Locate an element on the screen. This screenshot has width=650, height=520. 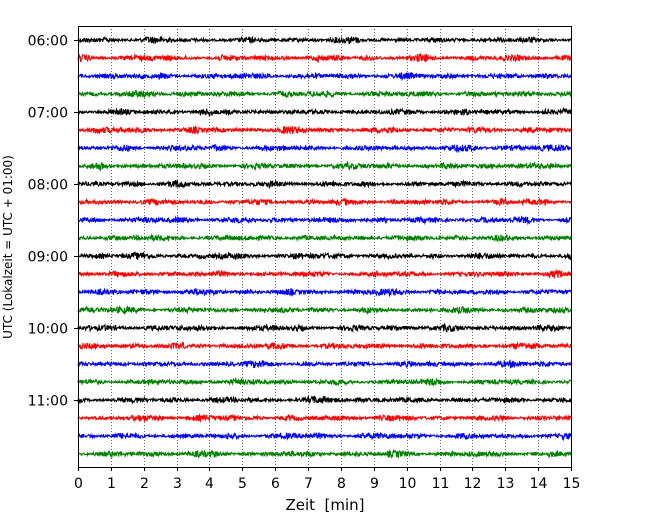
x-axis-label: Zeit [min] is located at coordinates (324, 505).